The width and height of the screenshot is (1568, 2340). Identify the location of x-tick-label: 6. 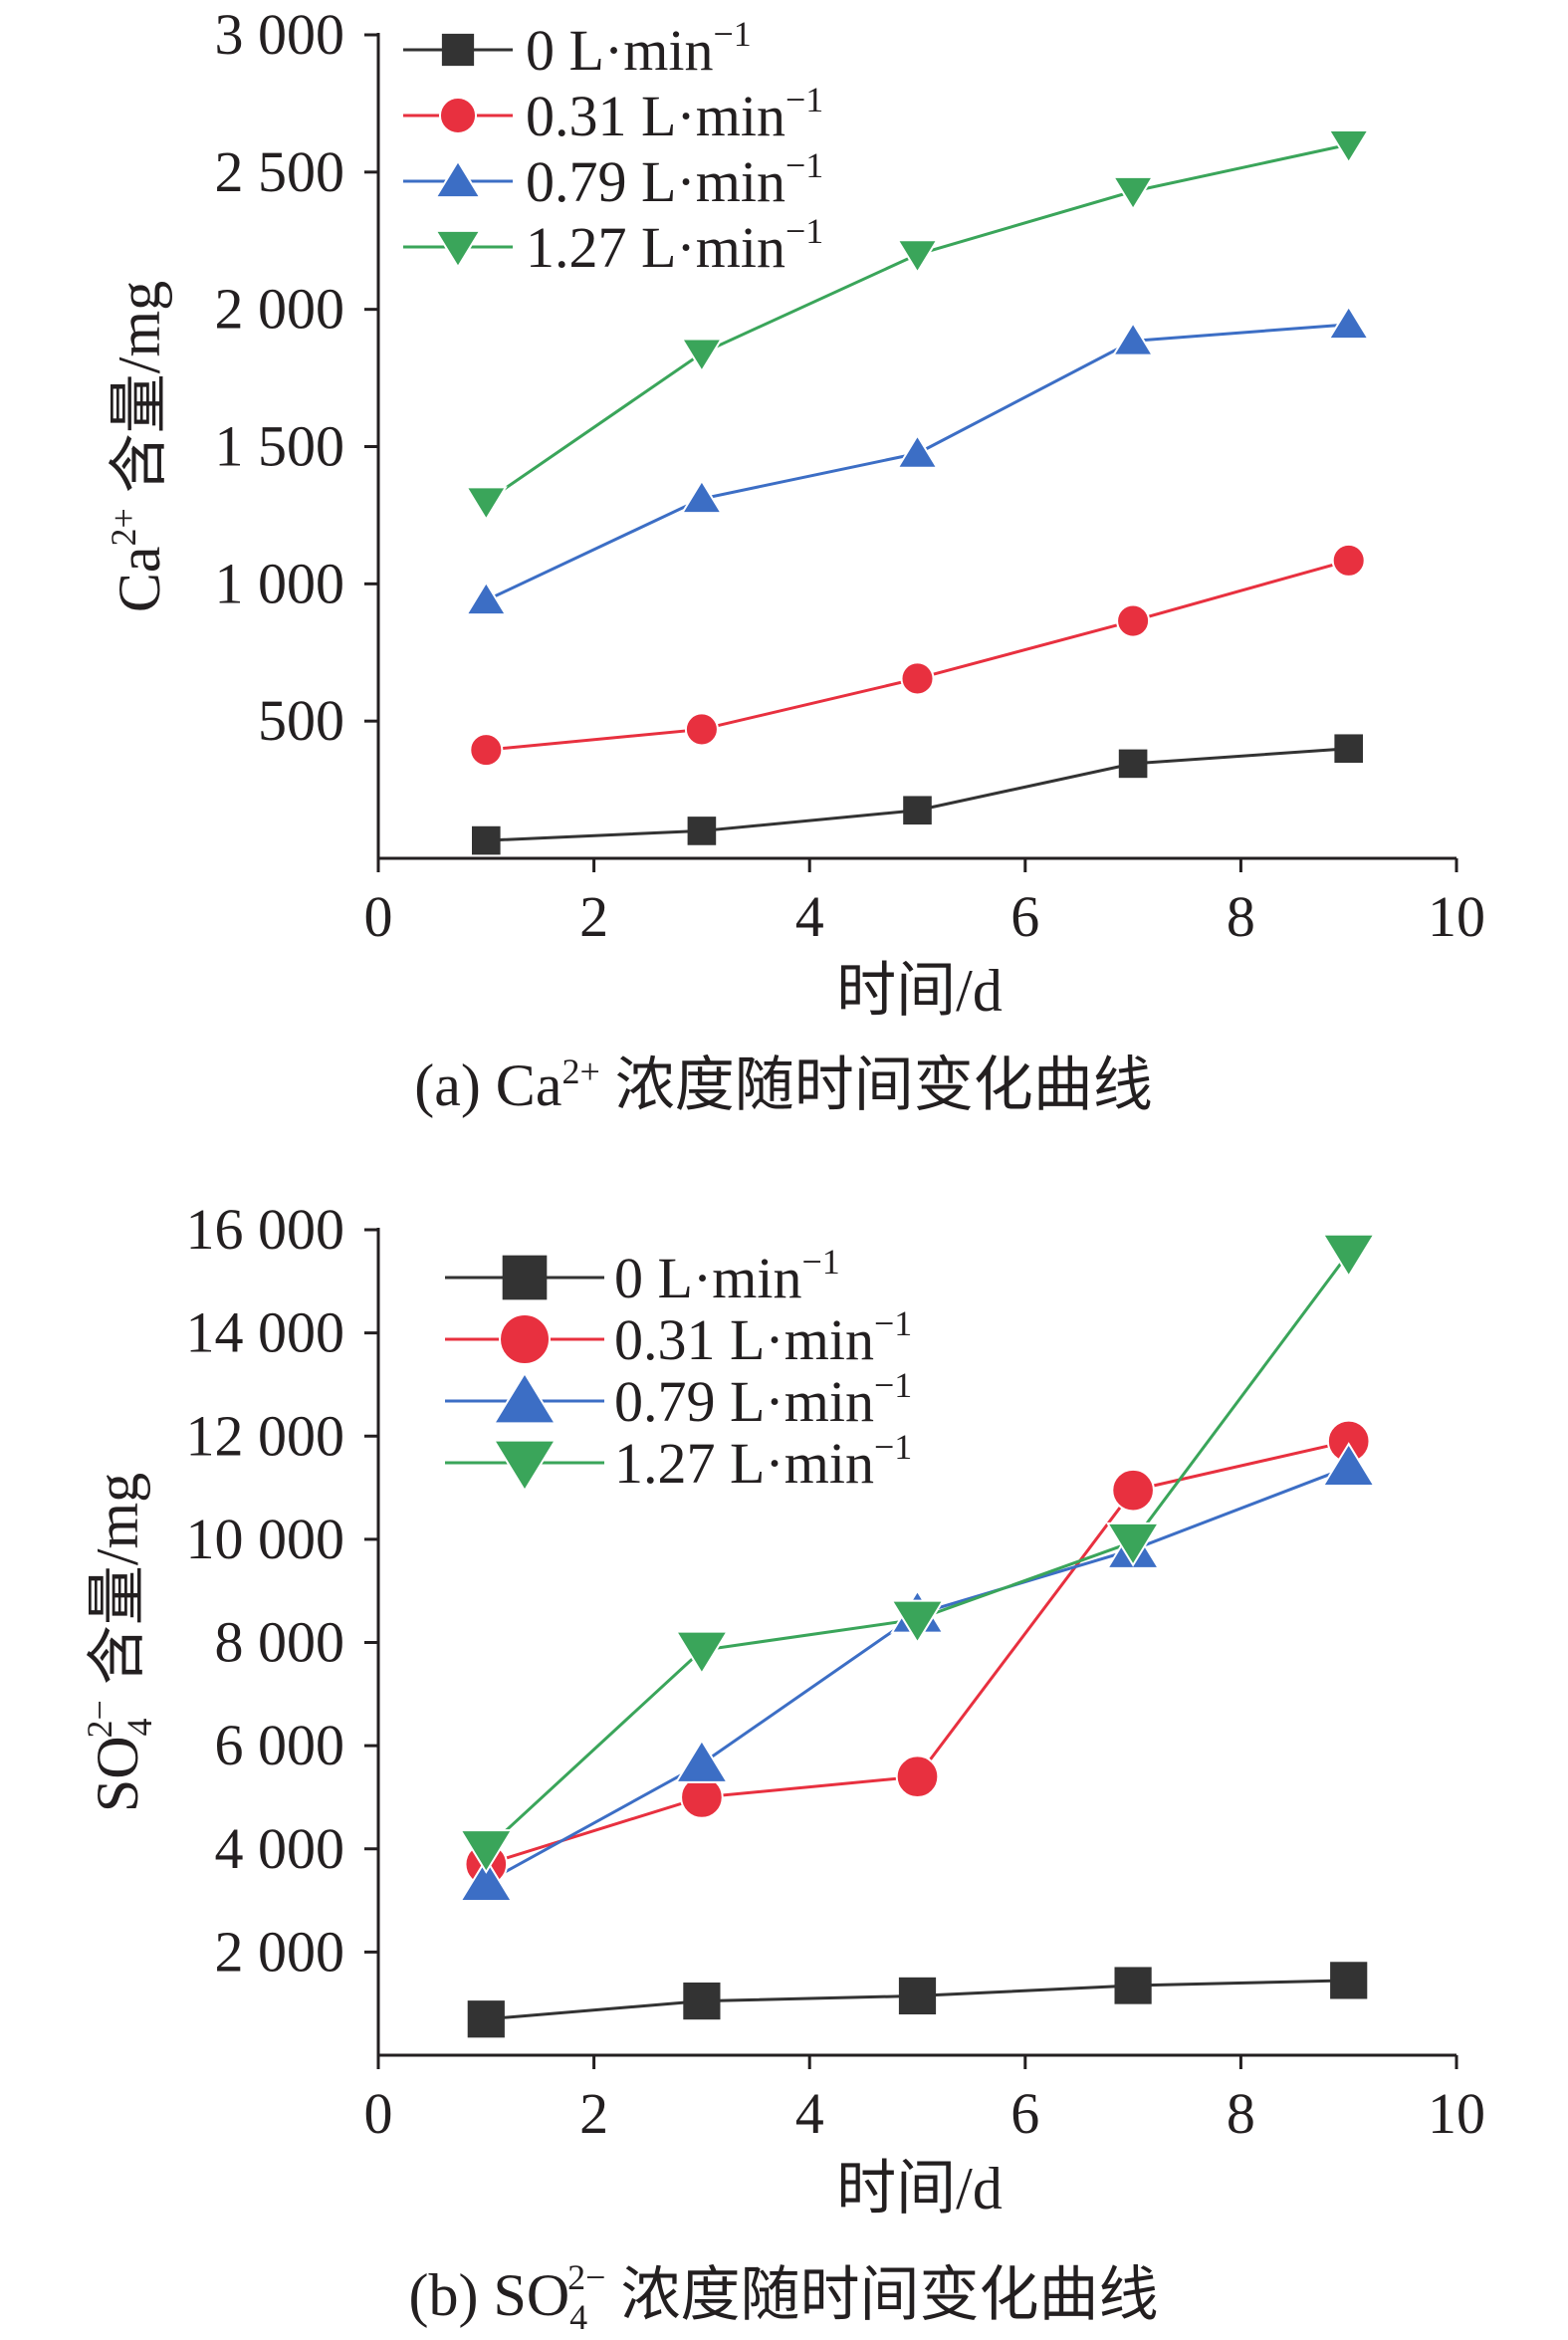
(1024, 2113).